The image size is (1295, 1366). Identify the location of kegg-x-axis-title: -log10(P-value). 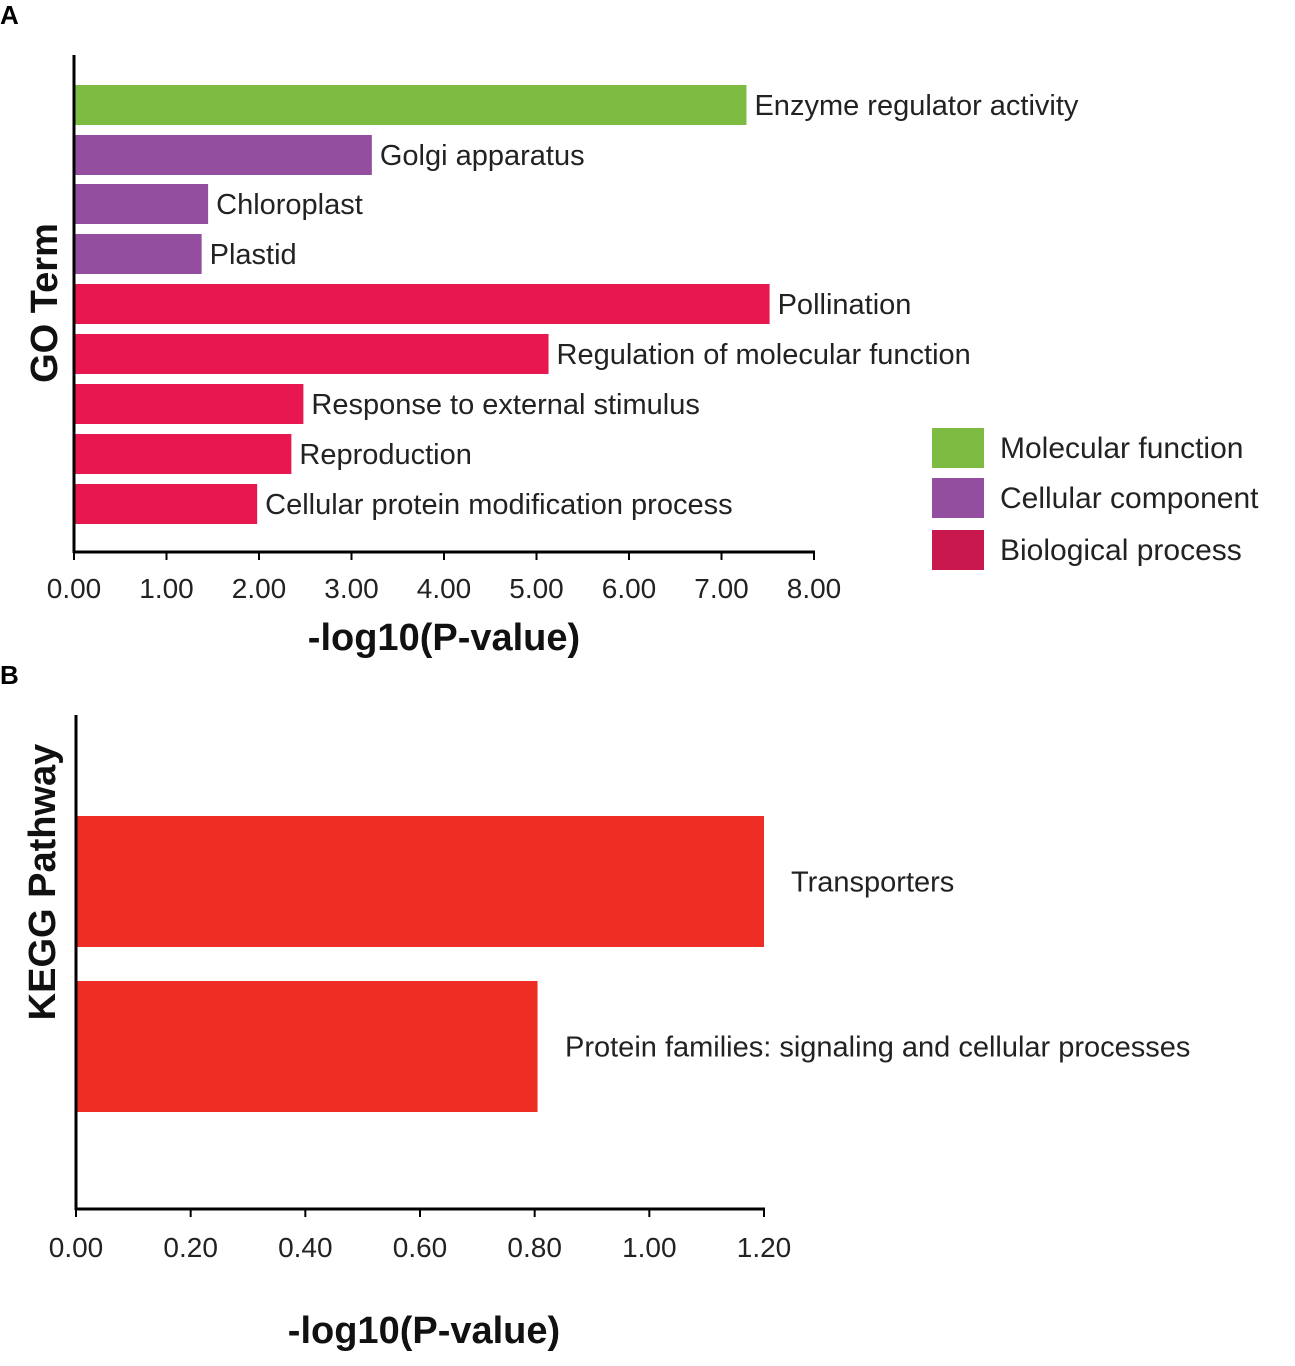
(424, 1331).